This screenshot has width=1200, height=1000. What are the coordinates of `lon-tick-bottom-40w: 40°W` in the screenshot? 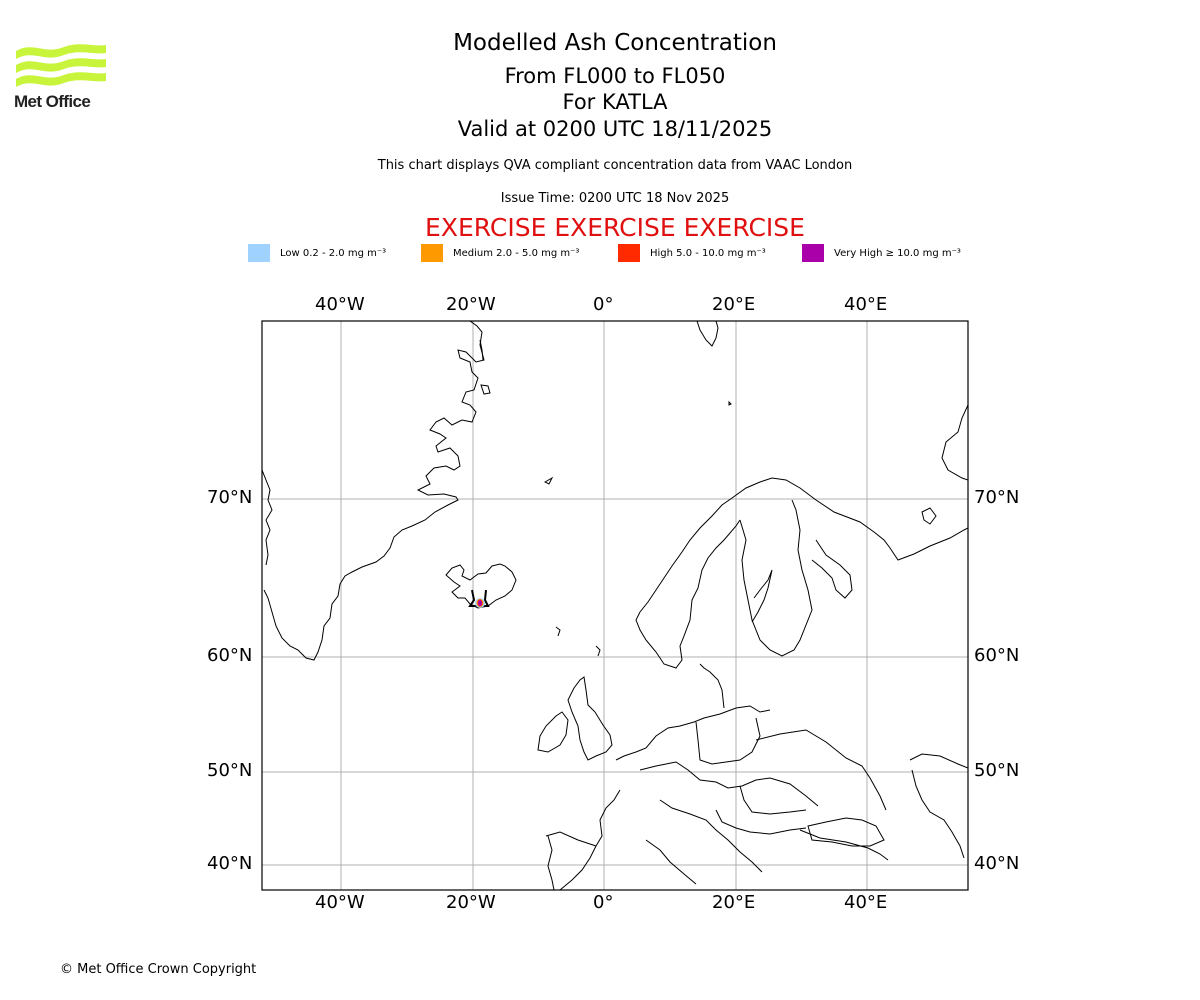 It's located at (340, 902).